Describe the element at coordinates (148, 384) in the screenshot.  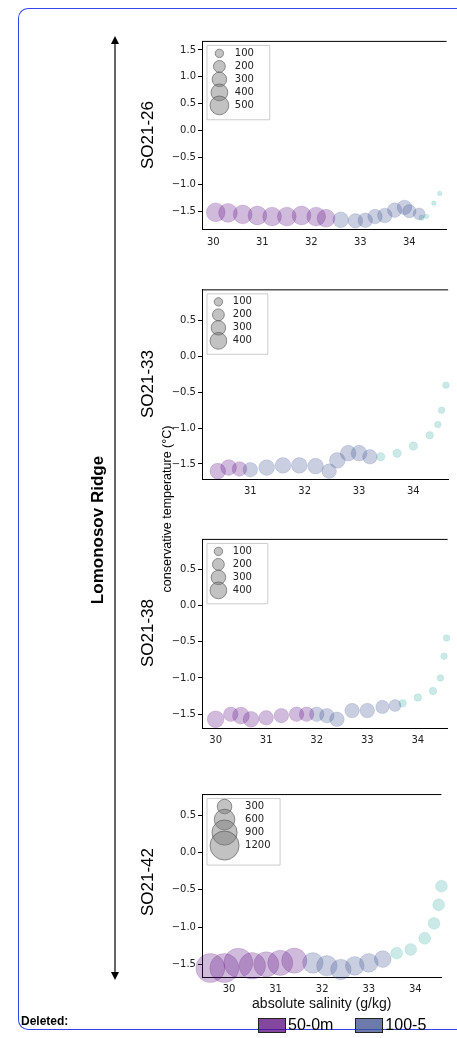
I see `text: SO21-33` at that location.